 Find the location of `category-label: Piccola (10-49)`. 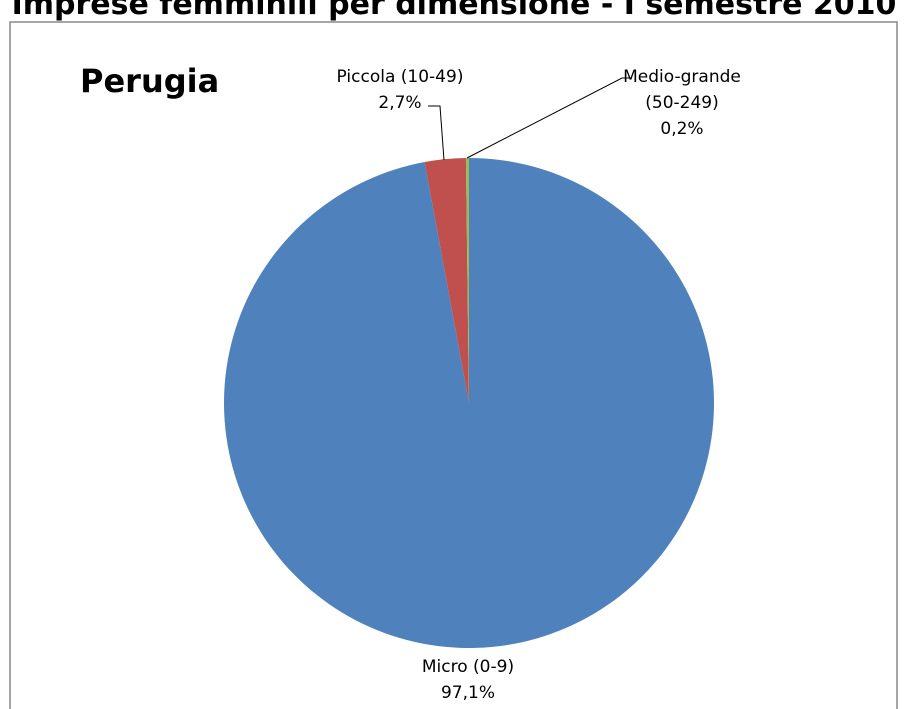

category-label: Piccola (10-49) is located at coordinates (400, 77).